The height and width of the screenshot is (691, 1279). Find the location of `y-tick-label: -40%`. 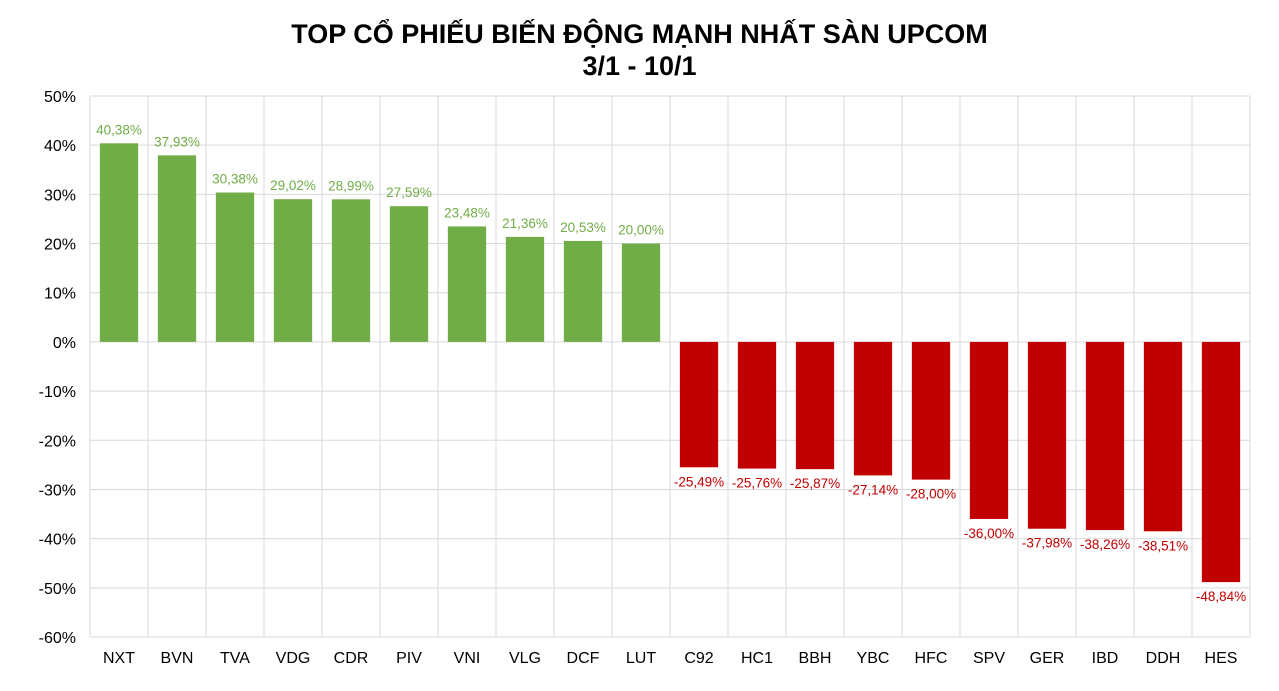

y-tick-label: -40% is located at coordinates (57, 540).